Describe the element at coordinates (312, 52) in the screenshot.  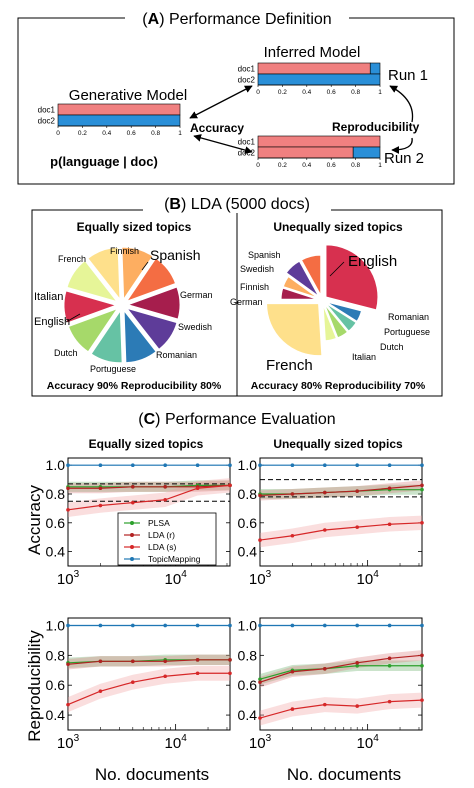
I see `inferred-model-label: Inferred Model` at that location.